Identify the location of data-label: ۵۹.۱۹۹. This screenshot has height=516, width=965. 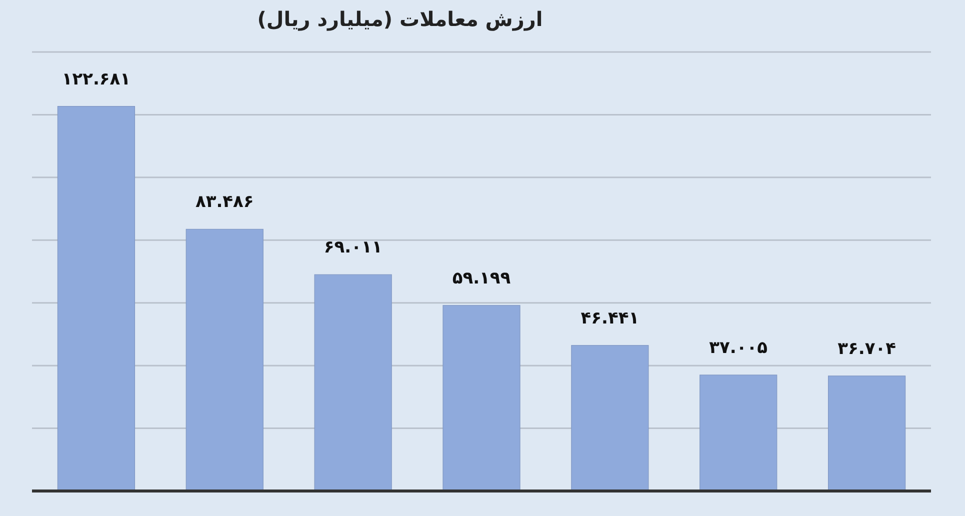
(482, 278).